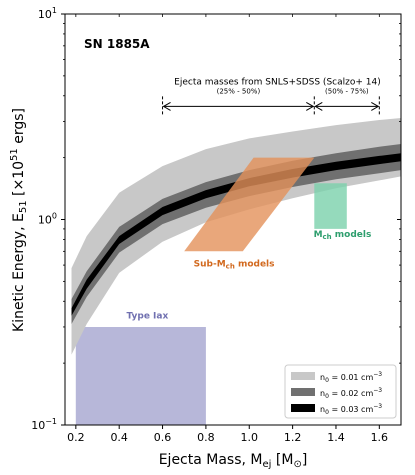 Image resolution: width=415 pixels, height=475 pixels. Describe the element at coordinates (347, 92) in the screenshot. I see `range-high-label: (50% - 75%)` at that location.